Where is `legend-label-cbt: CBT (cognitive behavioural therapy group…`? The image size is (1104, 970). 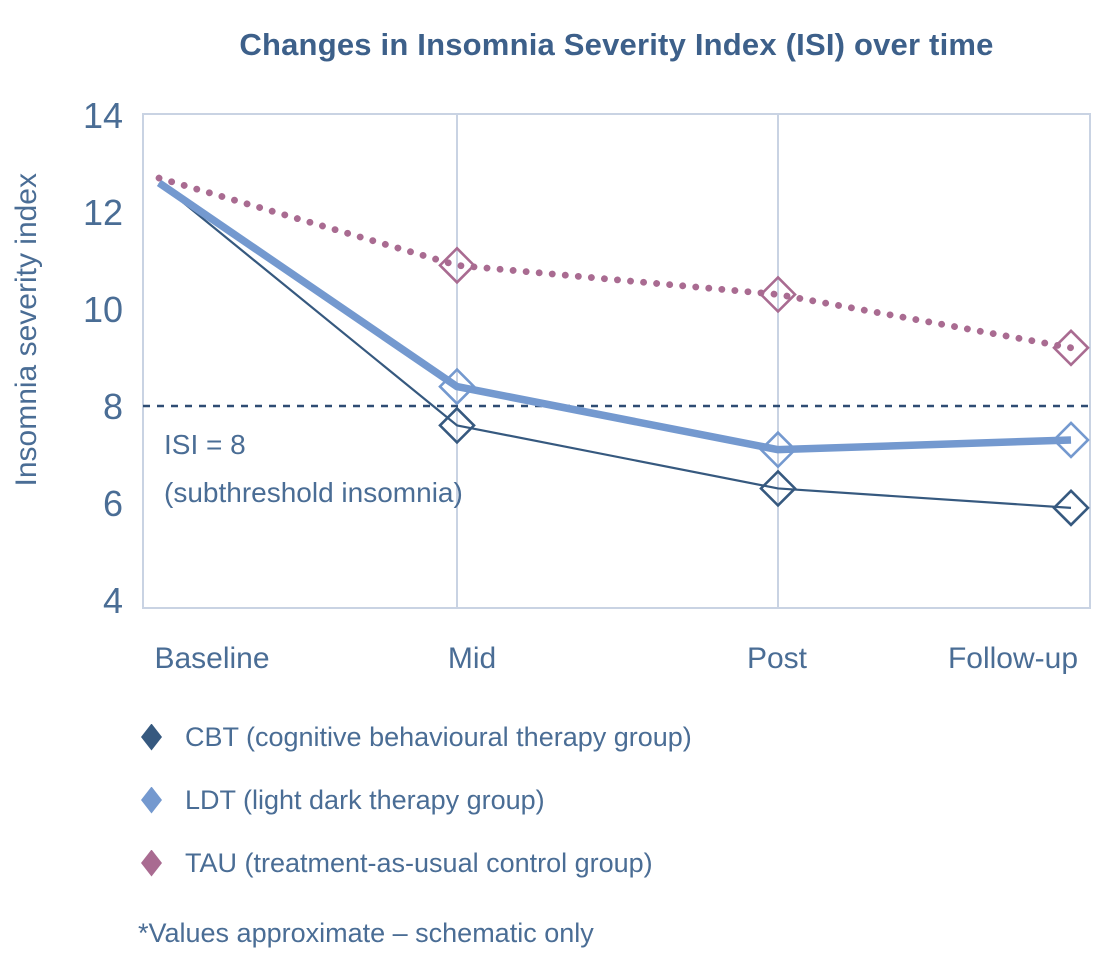 legend-label-cbt: CBT (cognitive behavioural therapy group… is located at coordinates (438, 736).